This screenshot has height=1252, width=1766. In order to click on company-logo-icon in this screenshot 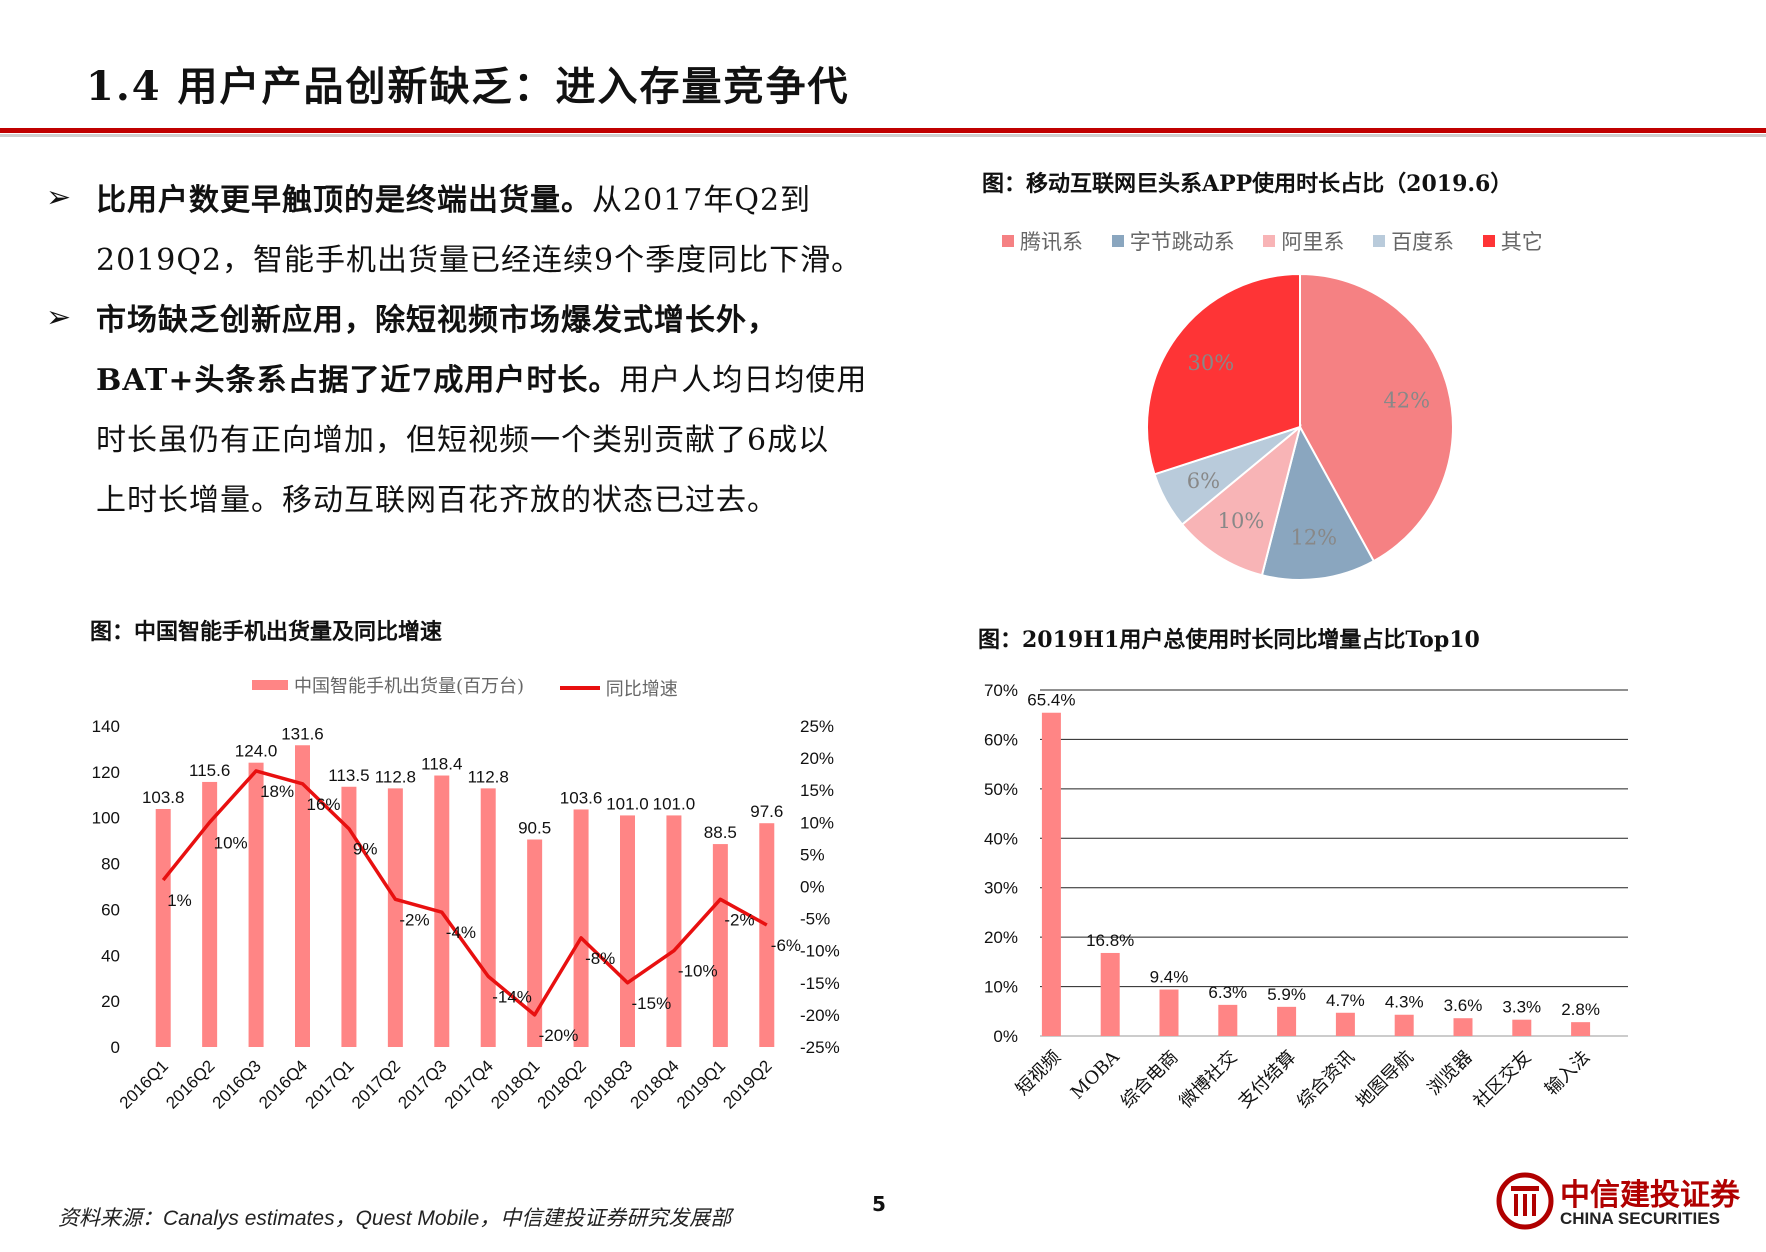, I will do `click(1525, 1201)`.